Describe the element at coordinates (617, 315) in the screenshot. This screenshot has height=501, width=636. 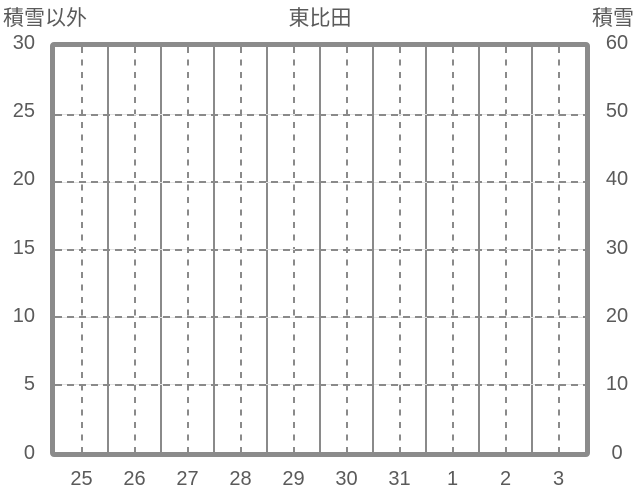
I see `right-tick-label: 20` at that location.